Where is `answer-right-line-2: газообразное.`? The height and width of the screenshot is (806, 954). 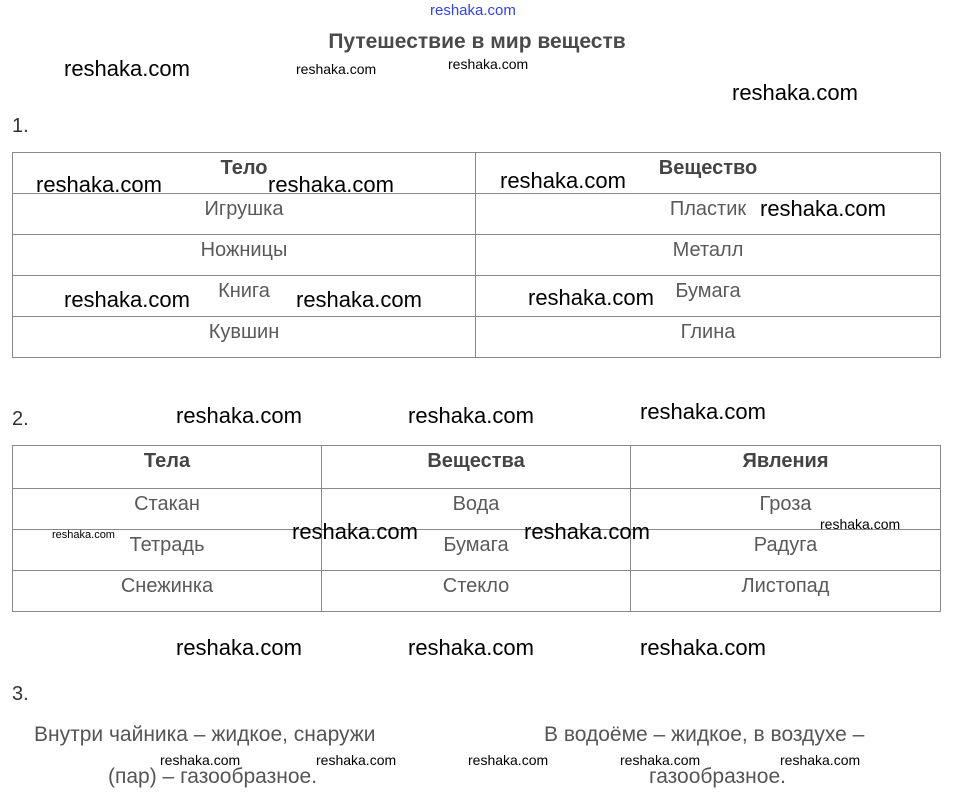
answer-right-line-2: газообразное. is located at coordinates (717, 776).